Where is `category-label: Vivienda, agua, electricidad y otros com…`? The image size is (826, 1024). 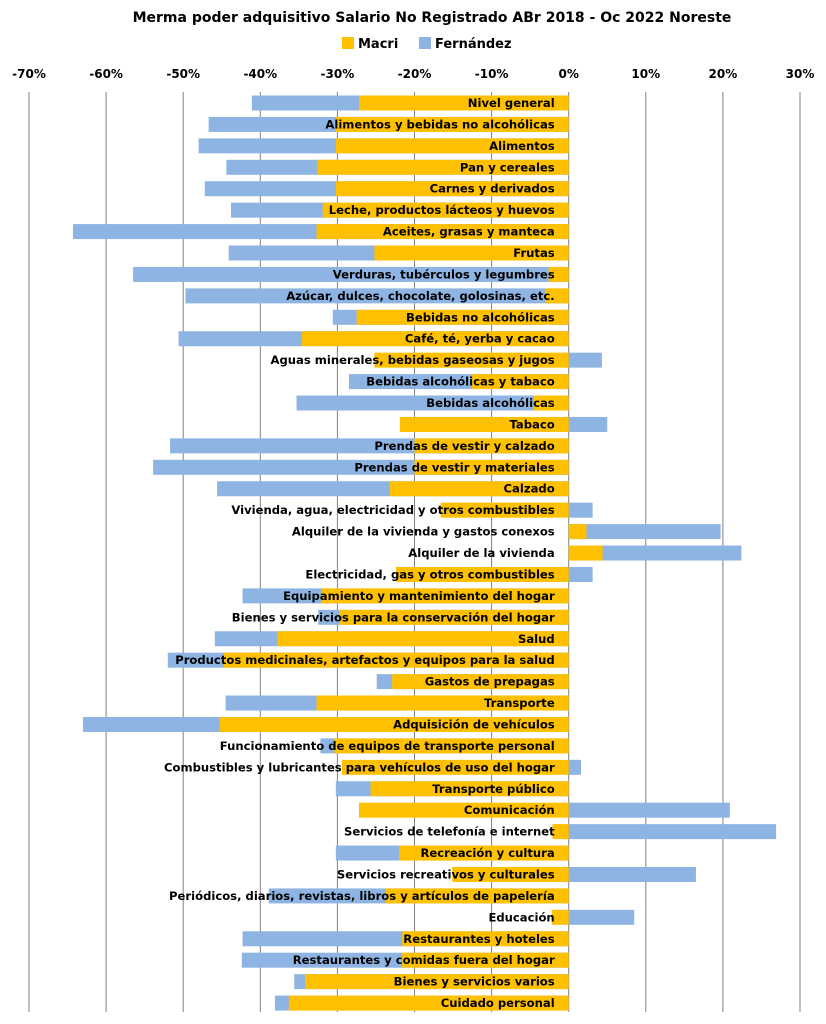
category-label: Vivienda, agua, electricidad y otros com… is located at coordinates (392, 510).